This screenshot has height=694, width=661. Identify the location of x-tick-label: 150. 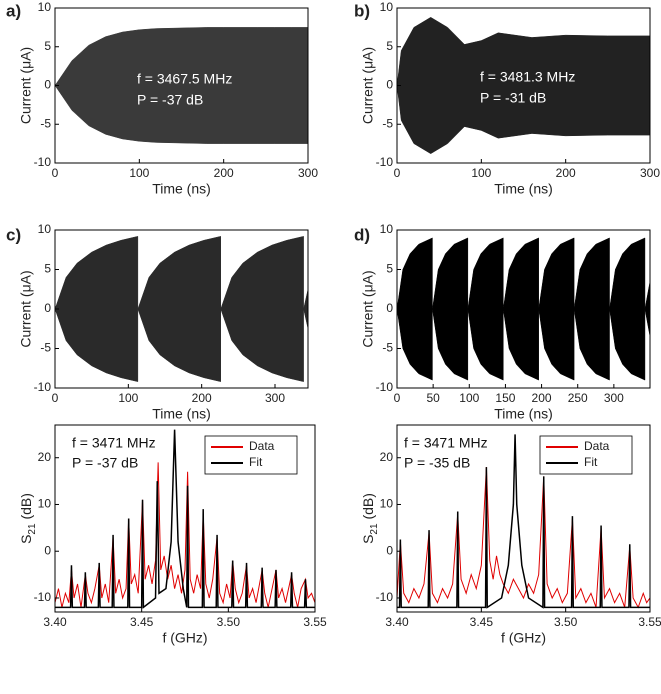
(505, 398).